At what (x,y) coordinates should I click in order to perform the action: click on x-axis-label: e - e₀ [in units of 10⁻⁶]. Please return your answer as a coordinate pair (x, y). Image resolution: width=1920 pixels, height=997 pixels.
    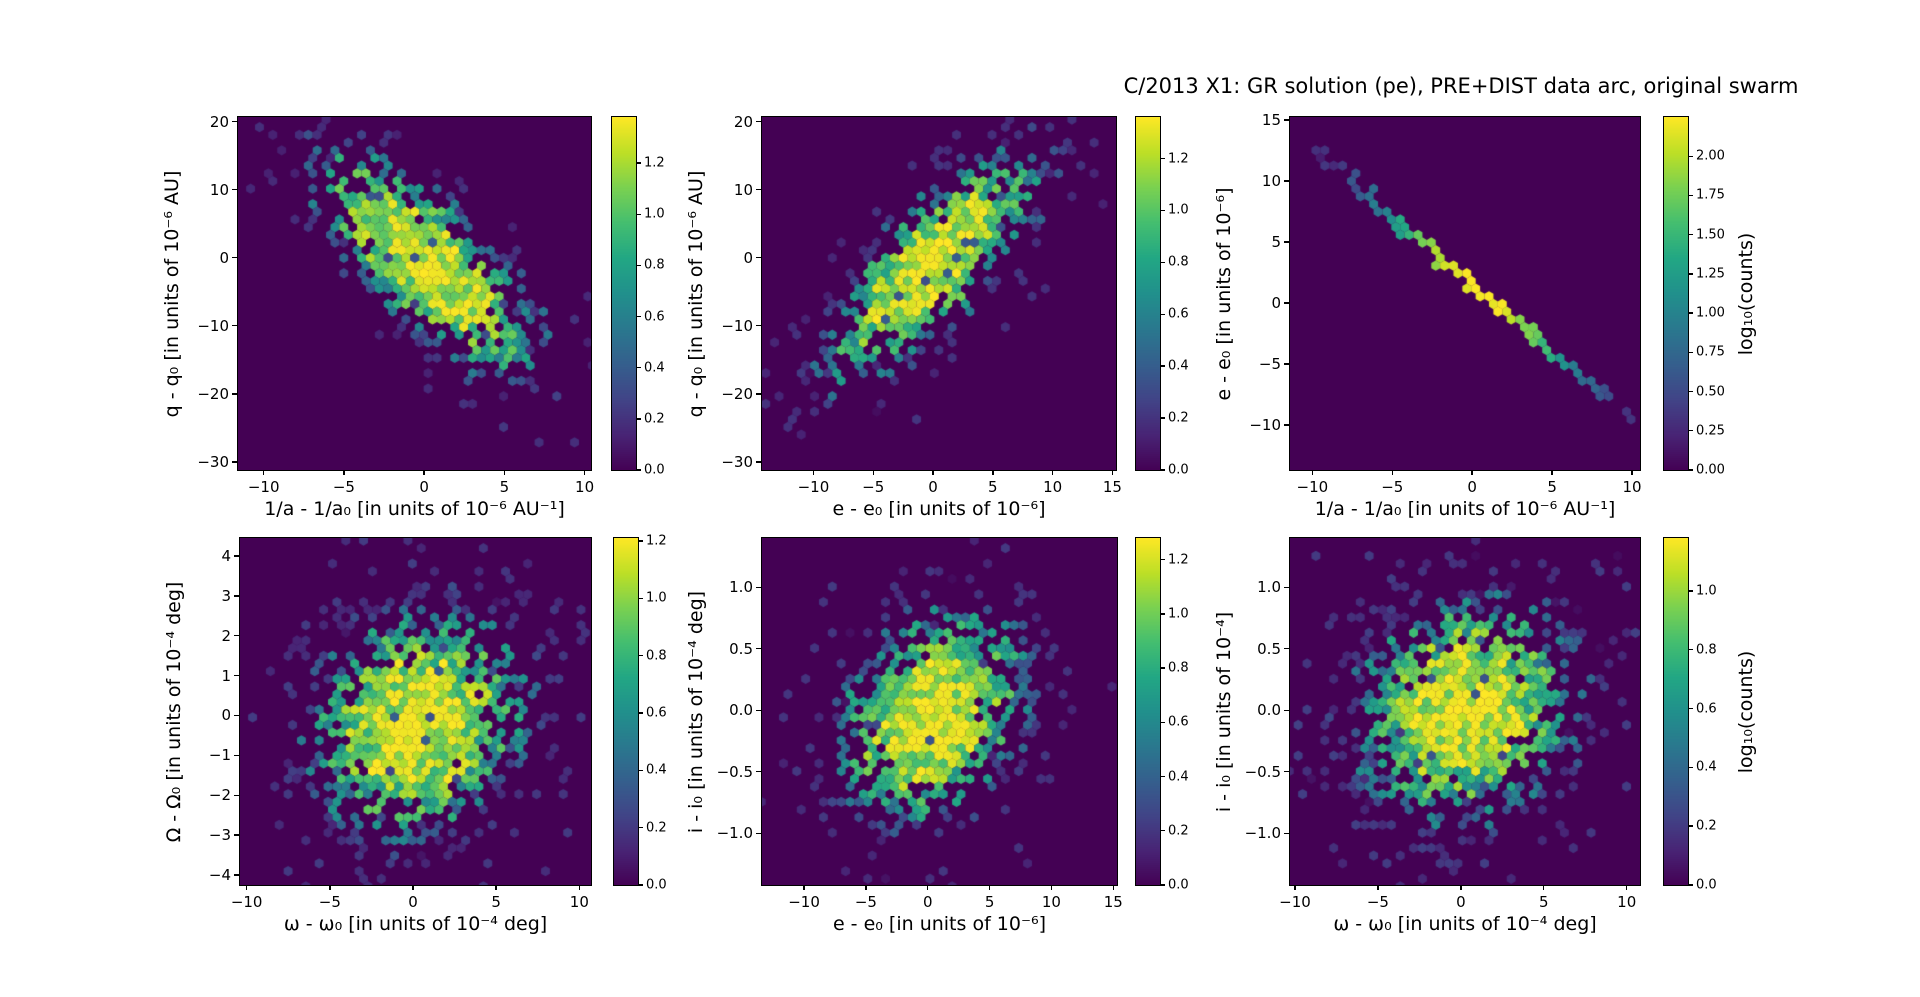
    Looking at the image, I should click on (939, 924).